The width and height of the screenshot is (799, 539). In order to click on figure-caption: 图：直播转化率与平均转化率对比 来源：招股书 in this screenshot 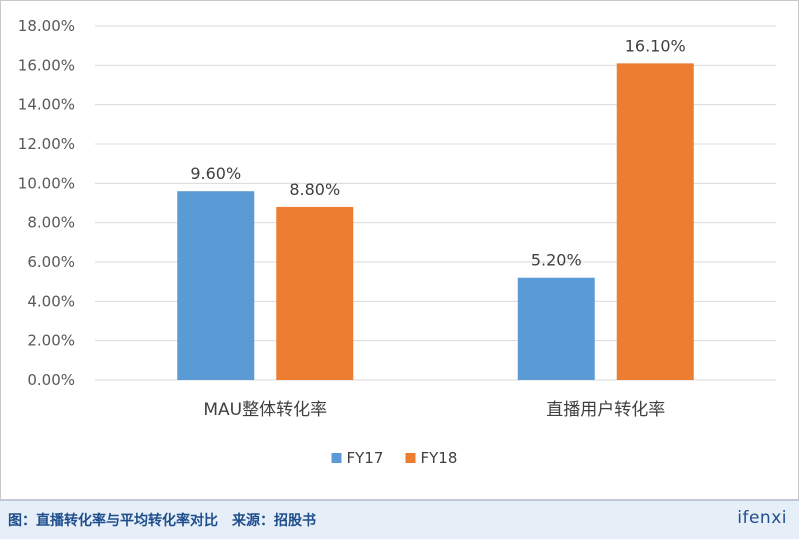, I will do `click(162, 521)`.